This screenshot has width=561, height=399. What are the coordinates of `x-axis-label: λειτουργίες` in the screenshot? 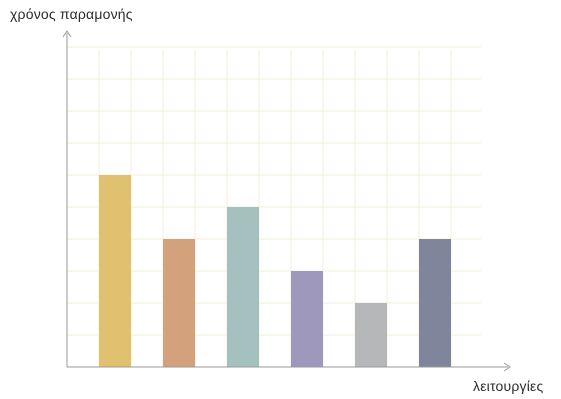 It's located at (508, 386).